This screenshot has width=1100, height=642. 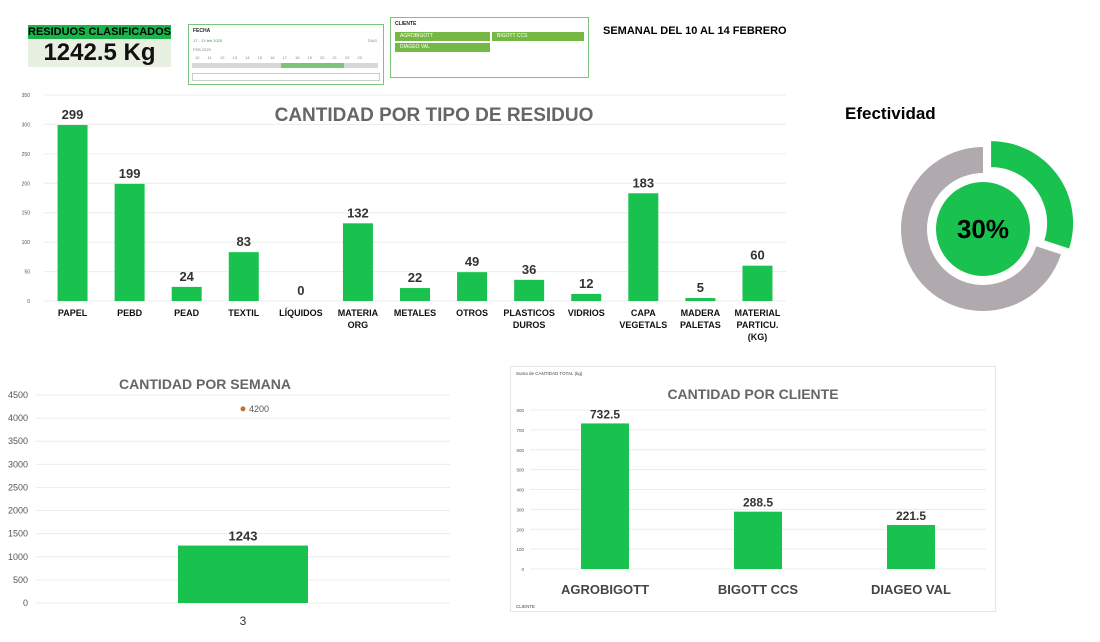 I want to click on date-slicer-selection, so click(x=312, y=65).